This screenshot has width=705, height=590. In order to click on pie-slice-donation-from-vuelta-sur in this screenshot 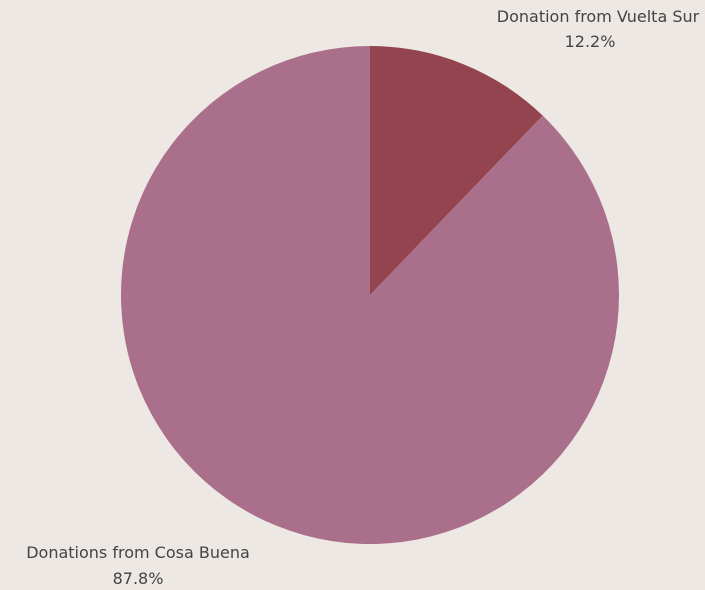, I will do `click(456, 170)`.